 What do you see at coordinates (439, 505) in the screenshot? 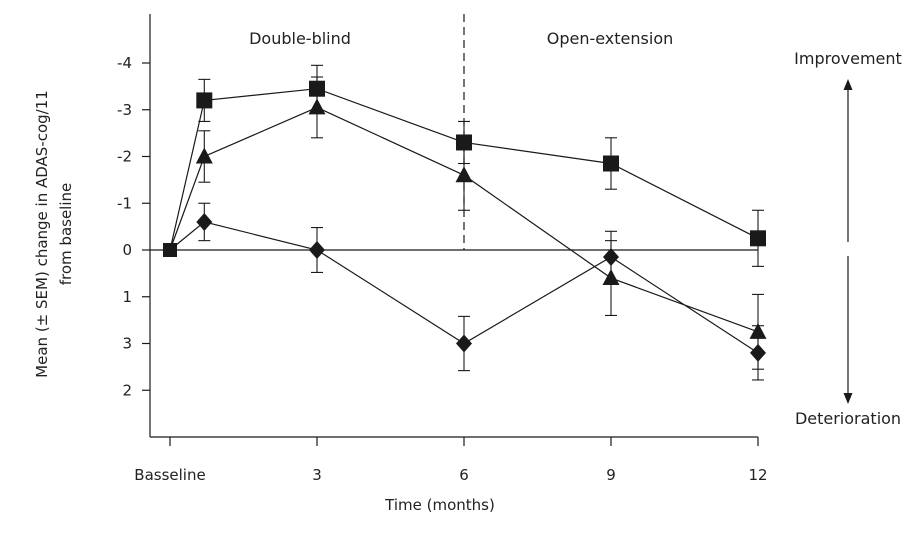
I see `x-axis-title: Time (months)` at bounding box center [439, 505].